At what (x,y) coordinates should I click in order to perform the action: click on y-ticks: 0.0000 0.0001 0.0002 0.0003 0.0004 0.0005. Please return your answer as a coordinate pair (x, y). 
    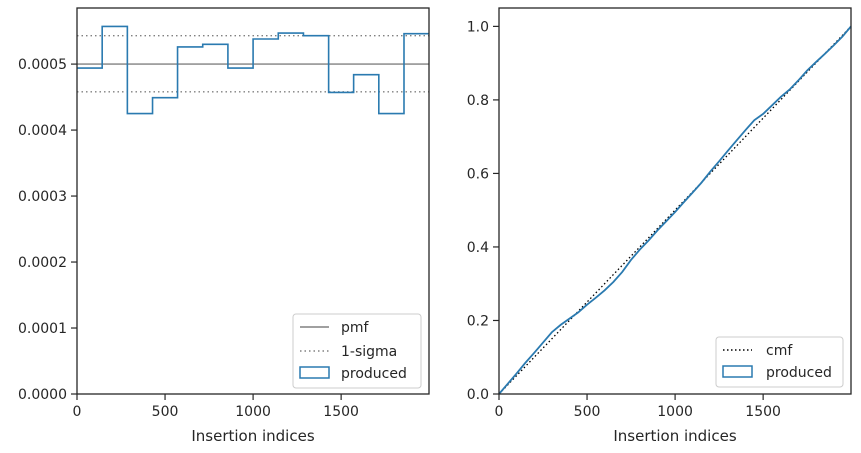
    Looking at the image, I should click on (47, 230).